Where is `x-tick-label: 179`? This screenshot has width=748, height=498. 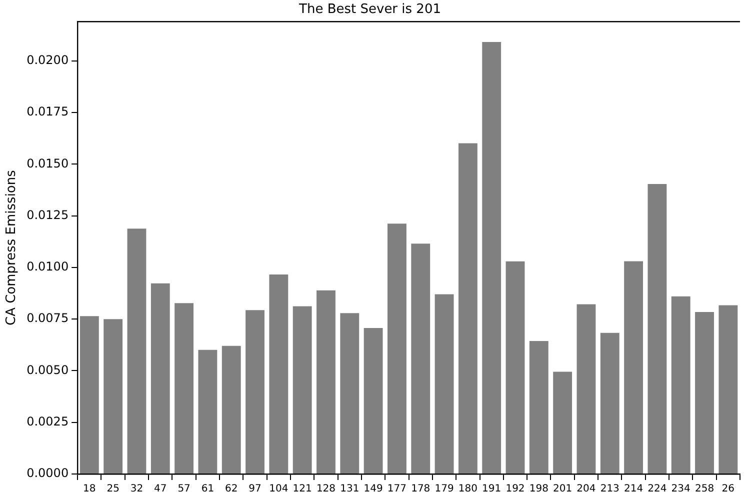
x-tick-label: 179 is located at coordinates (444, 489).